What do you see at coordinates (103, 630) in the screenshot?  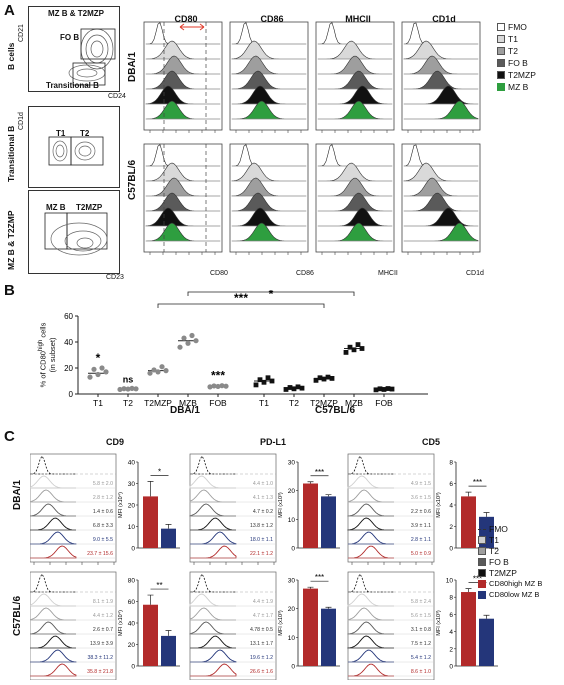 I see `mfi-value-label: 2.6 ± 0.7` at bounding box center [103, 630].